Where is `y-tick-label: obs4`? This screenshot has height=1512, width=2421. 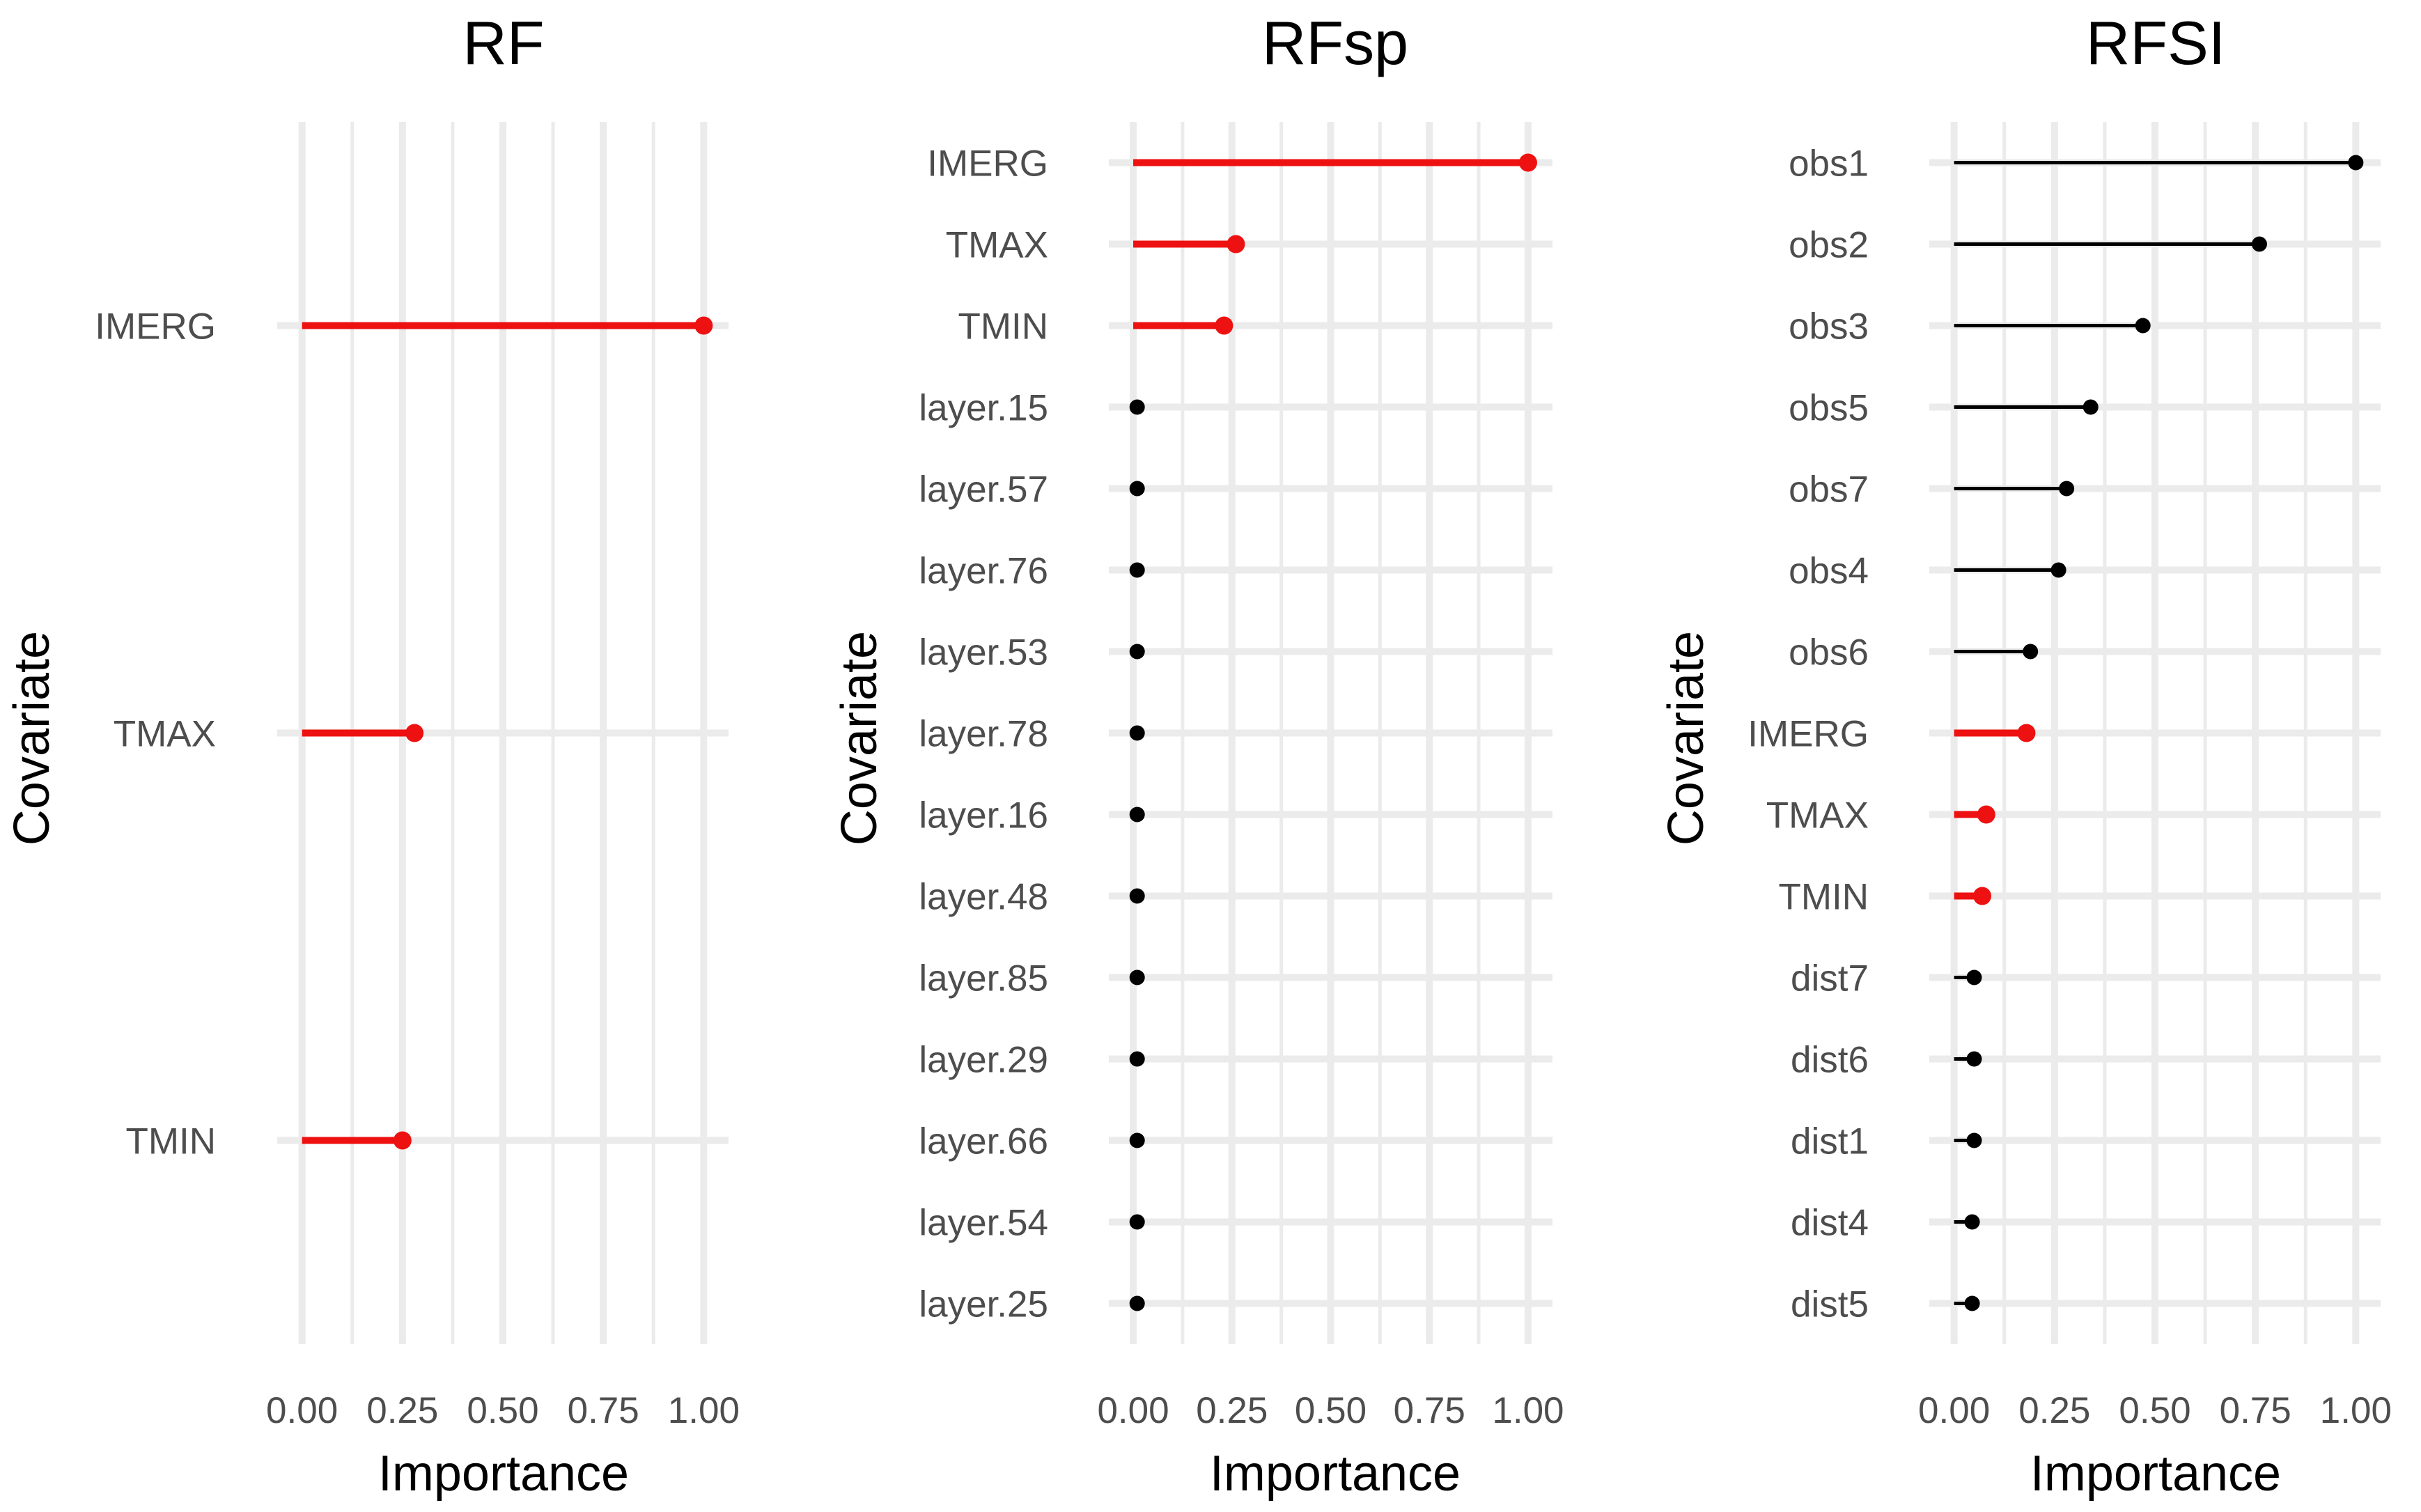 y-tick-label: obs4 is located at coordinates (1829, 571).